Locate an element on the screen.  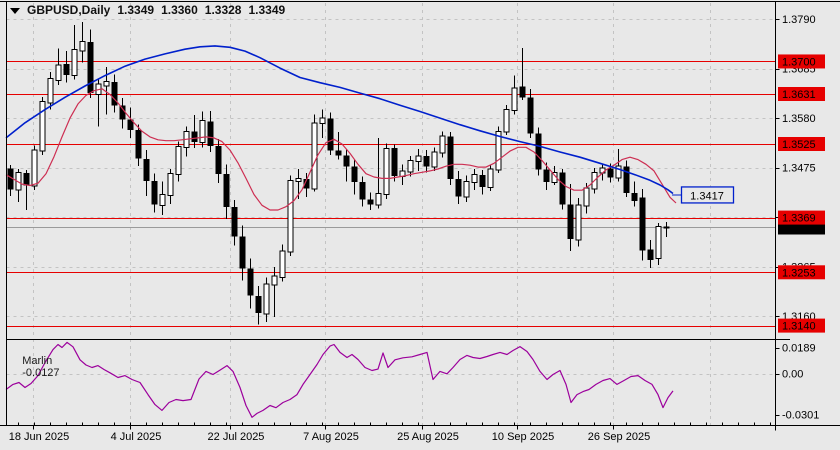
price-tick-label: 1.3475 is located at coordinates (799, 169).